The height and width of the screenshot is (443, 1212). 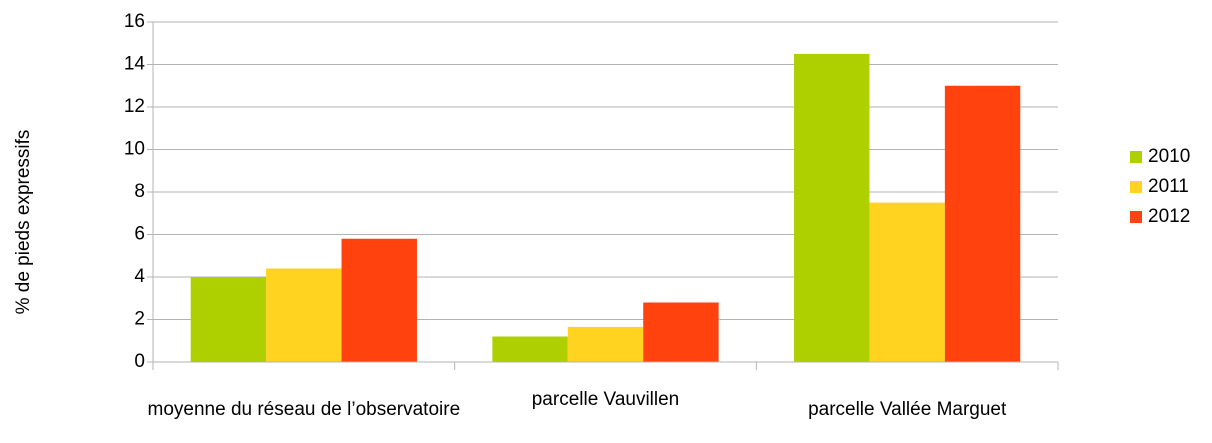 I want to click on y-axis-label: % de pieds expressifs, so click(x=23, y=222).